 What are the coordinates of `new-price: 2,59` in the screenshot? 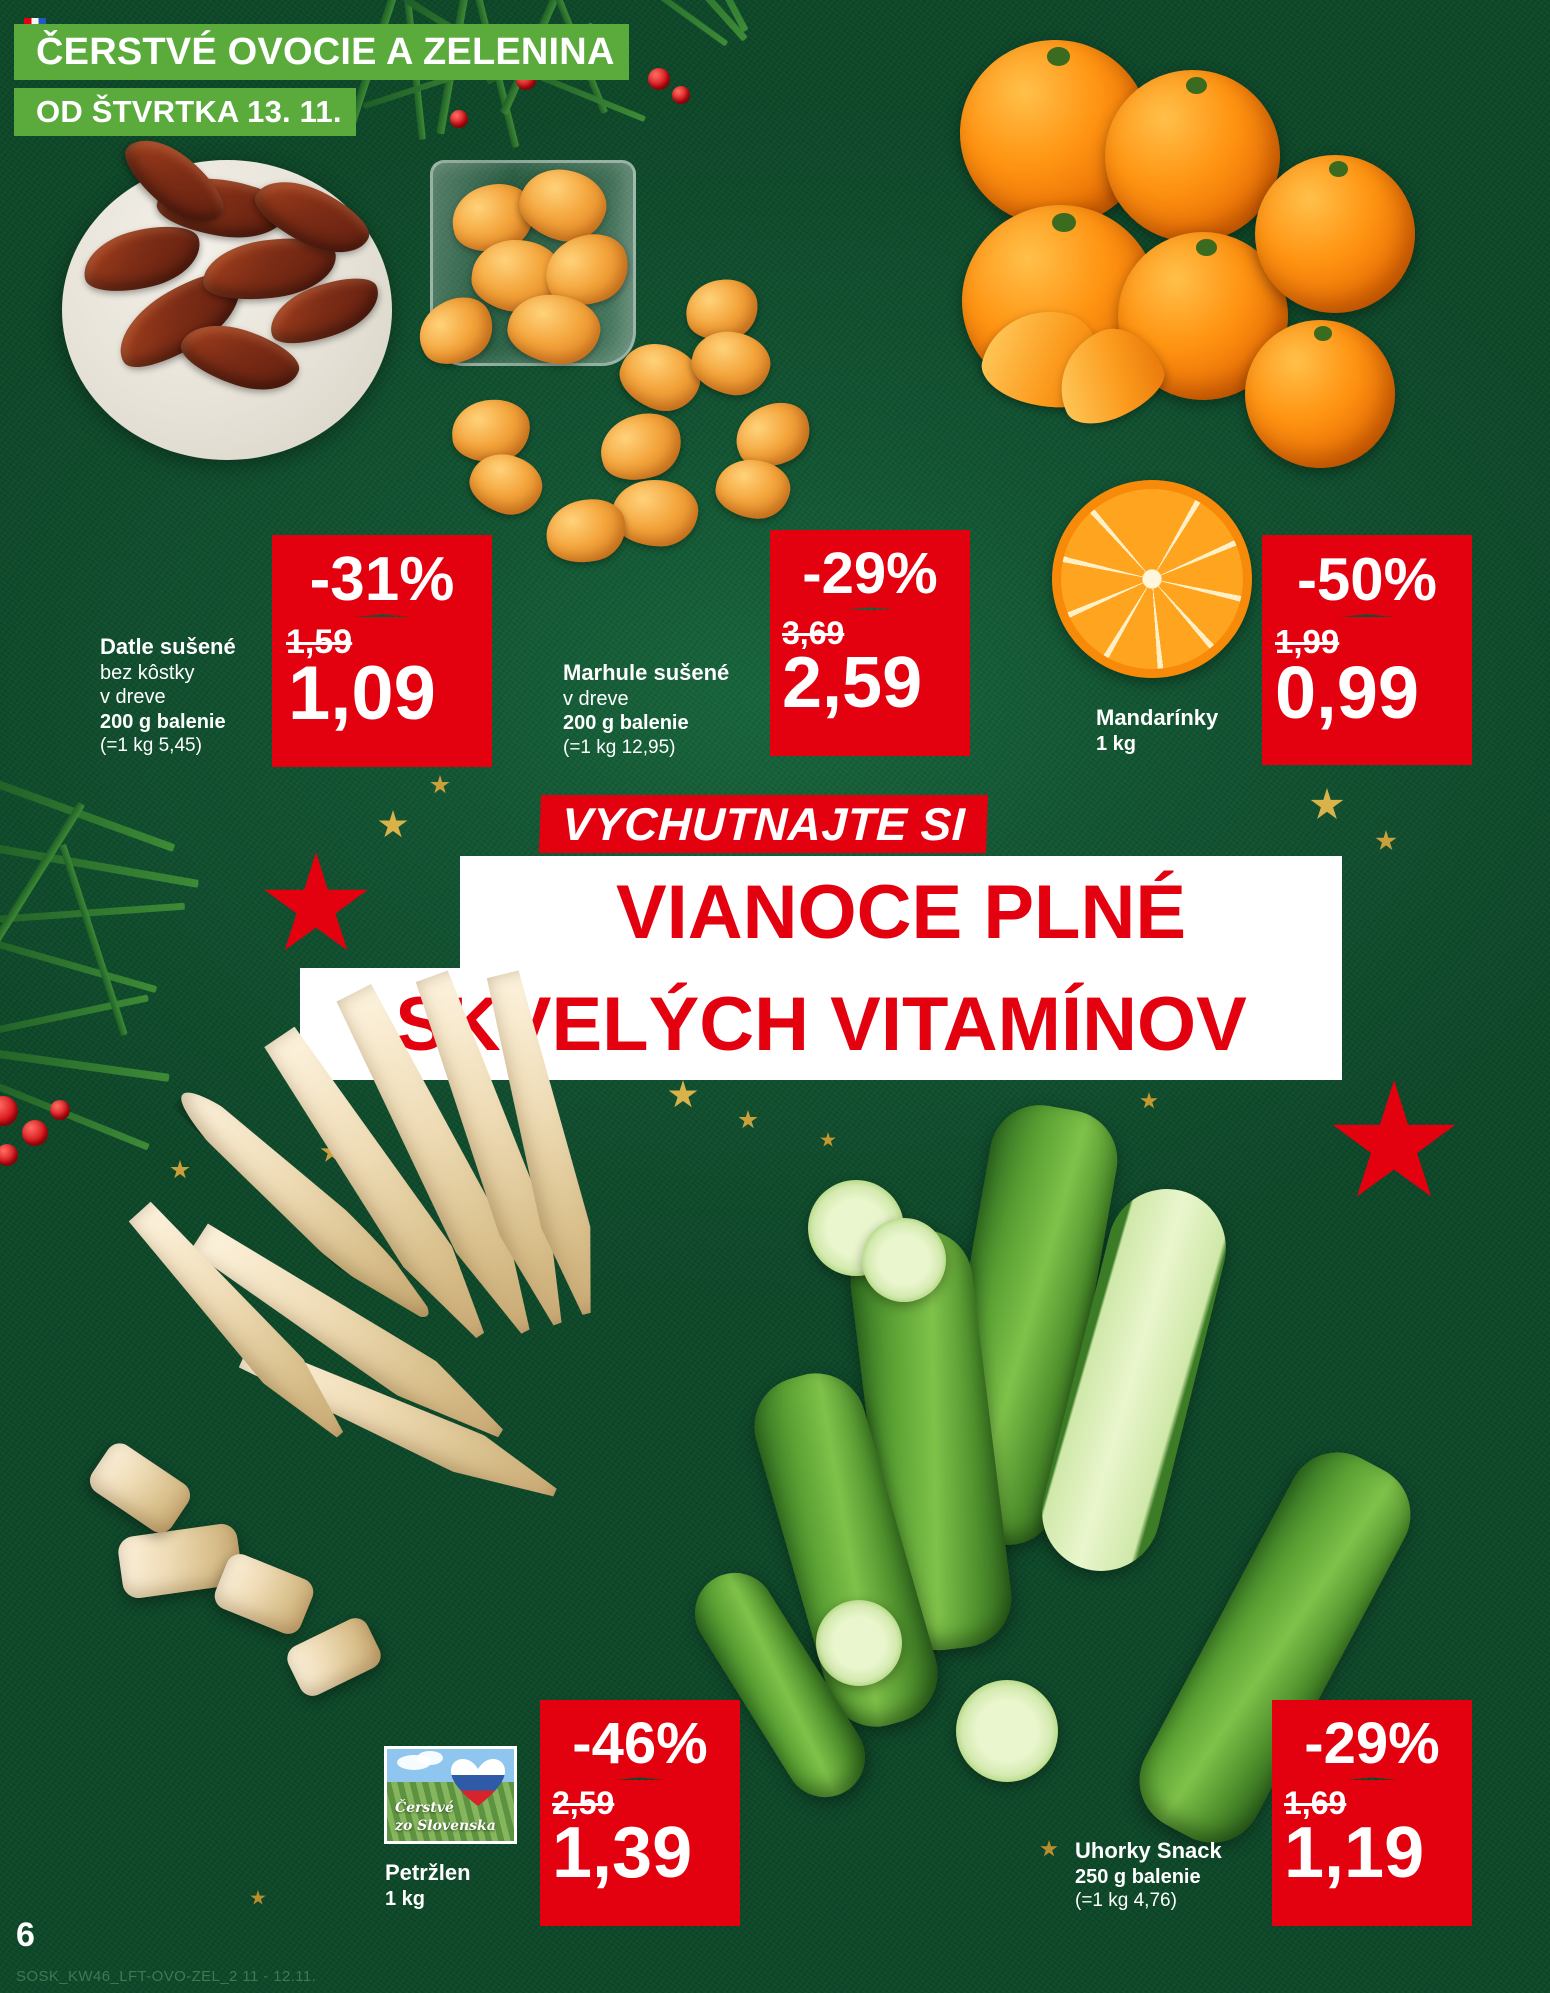 It's located at (852, 683).